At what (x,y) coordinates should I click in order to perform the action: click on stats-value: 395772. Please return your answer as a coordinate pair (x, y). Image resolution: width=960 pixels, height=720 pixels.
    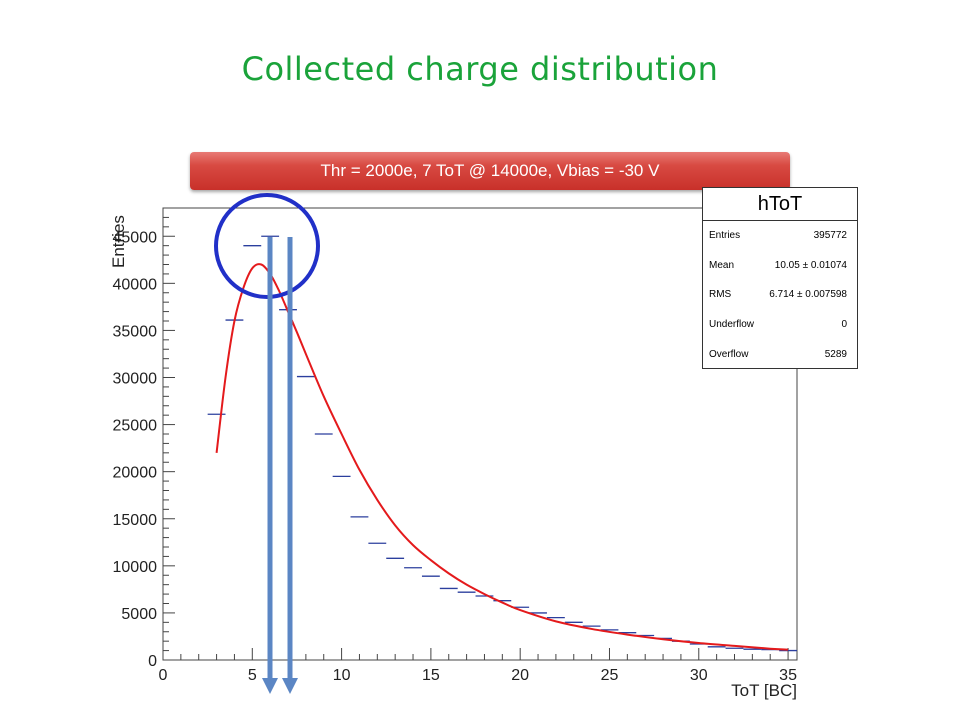
    Looking at the image, I should click on (830, 236).